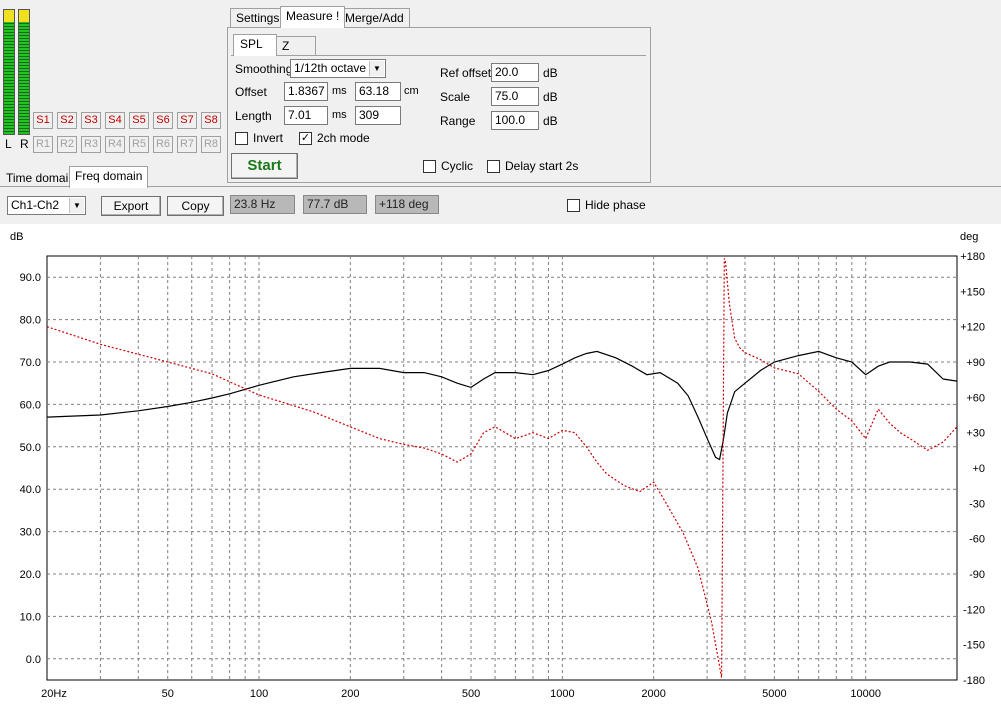  What do you see at coordinates (974, 610) in the screenshot?
I see `y2-tick-label: -120` at bounding box center [974, 610].